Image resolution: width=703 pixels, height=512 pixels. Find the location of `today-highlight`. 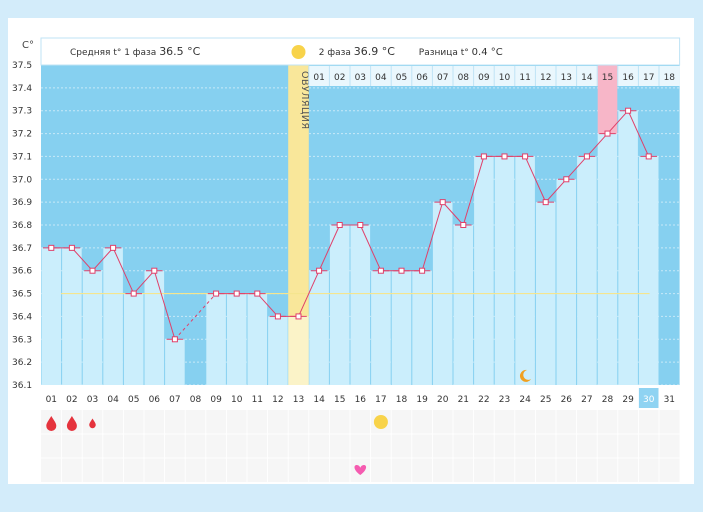

today-highlight is located at coordinates (648, 398).